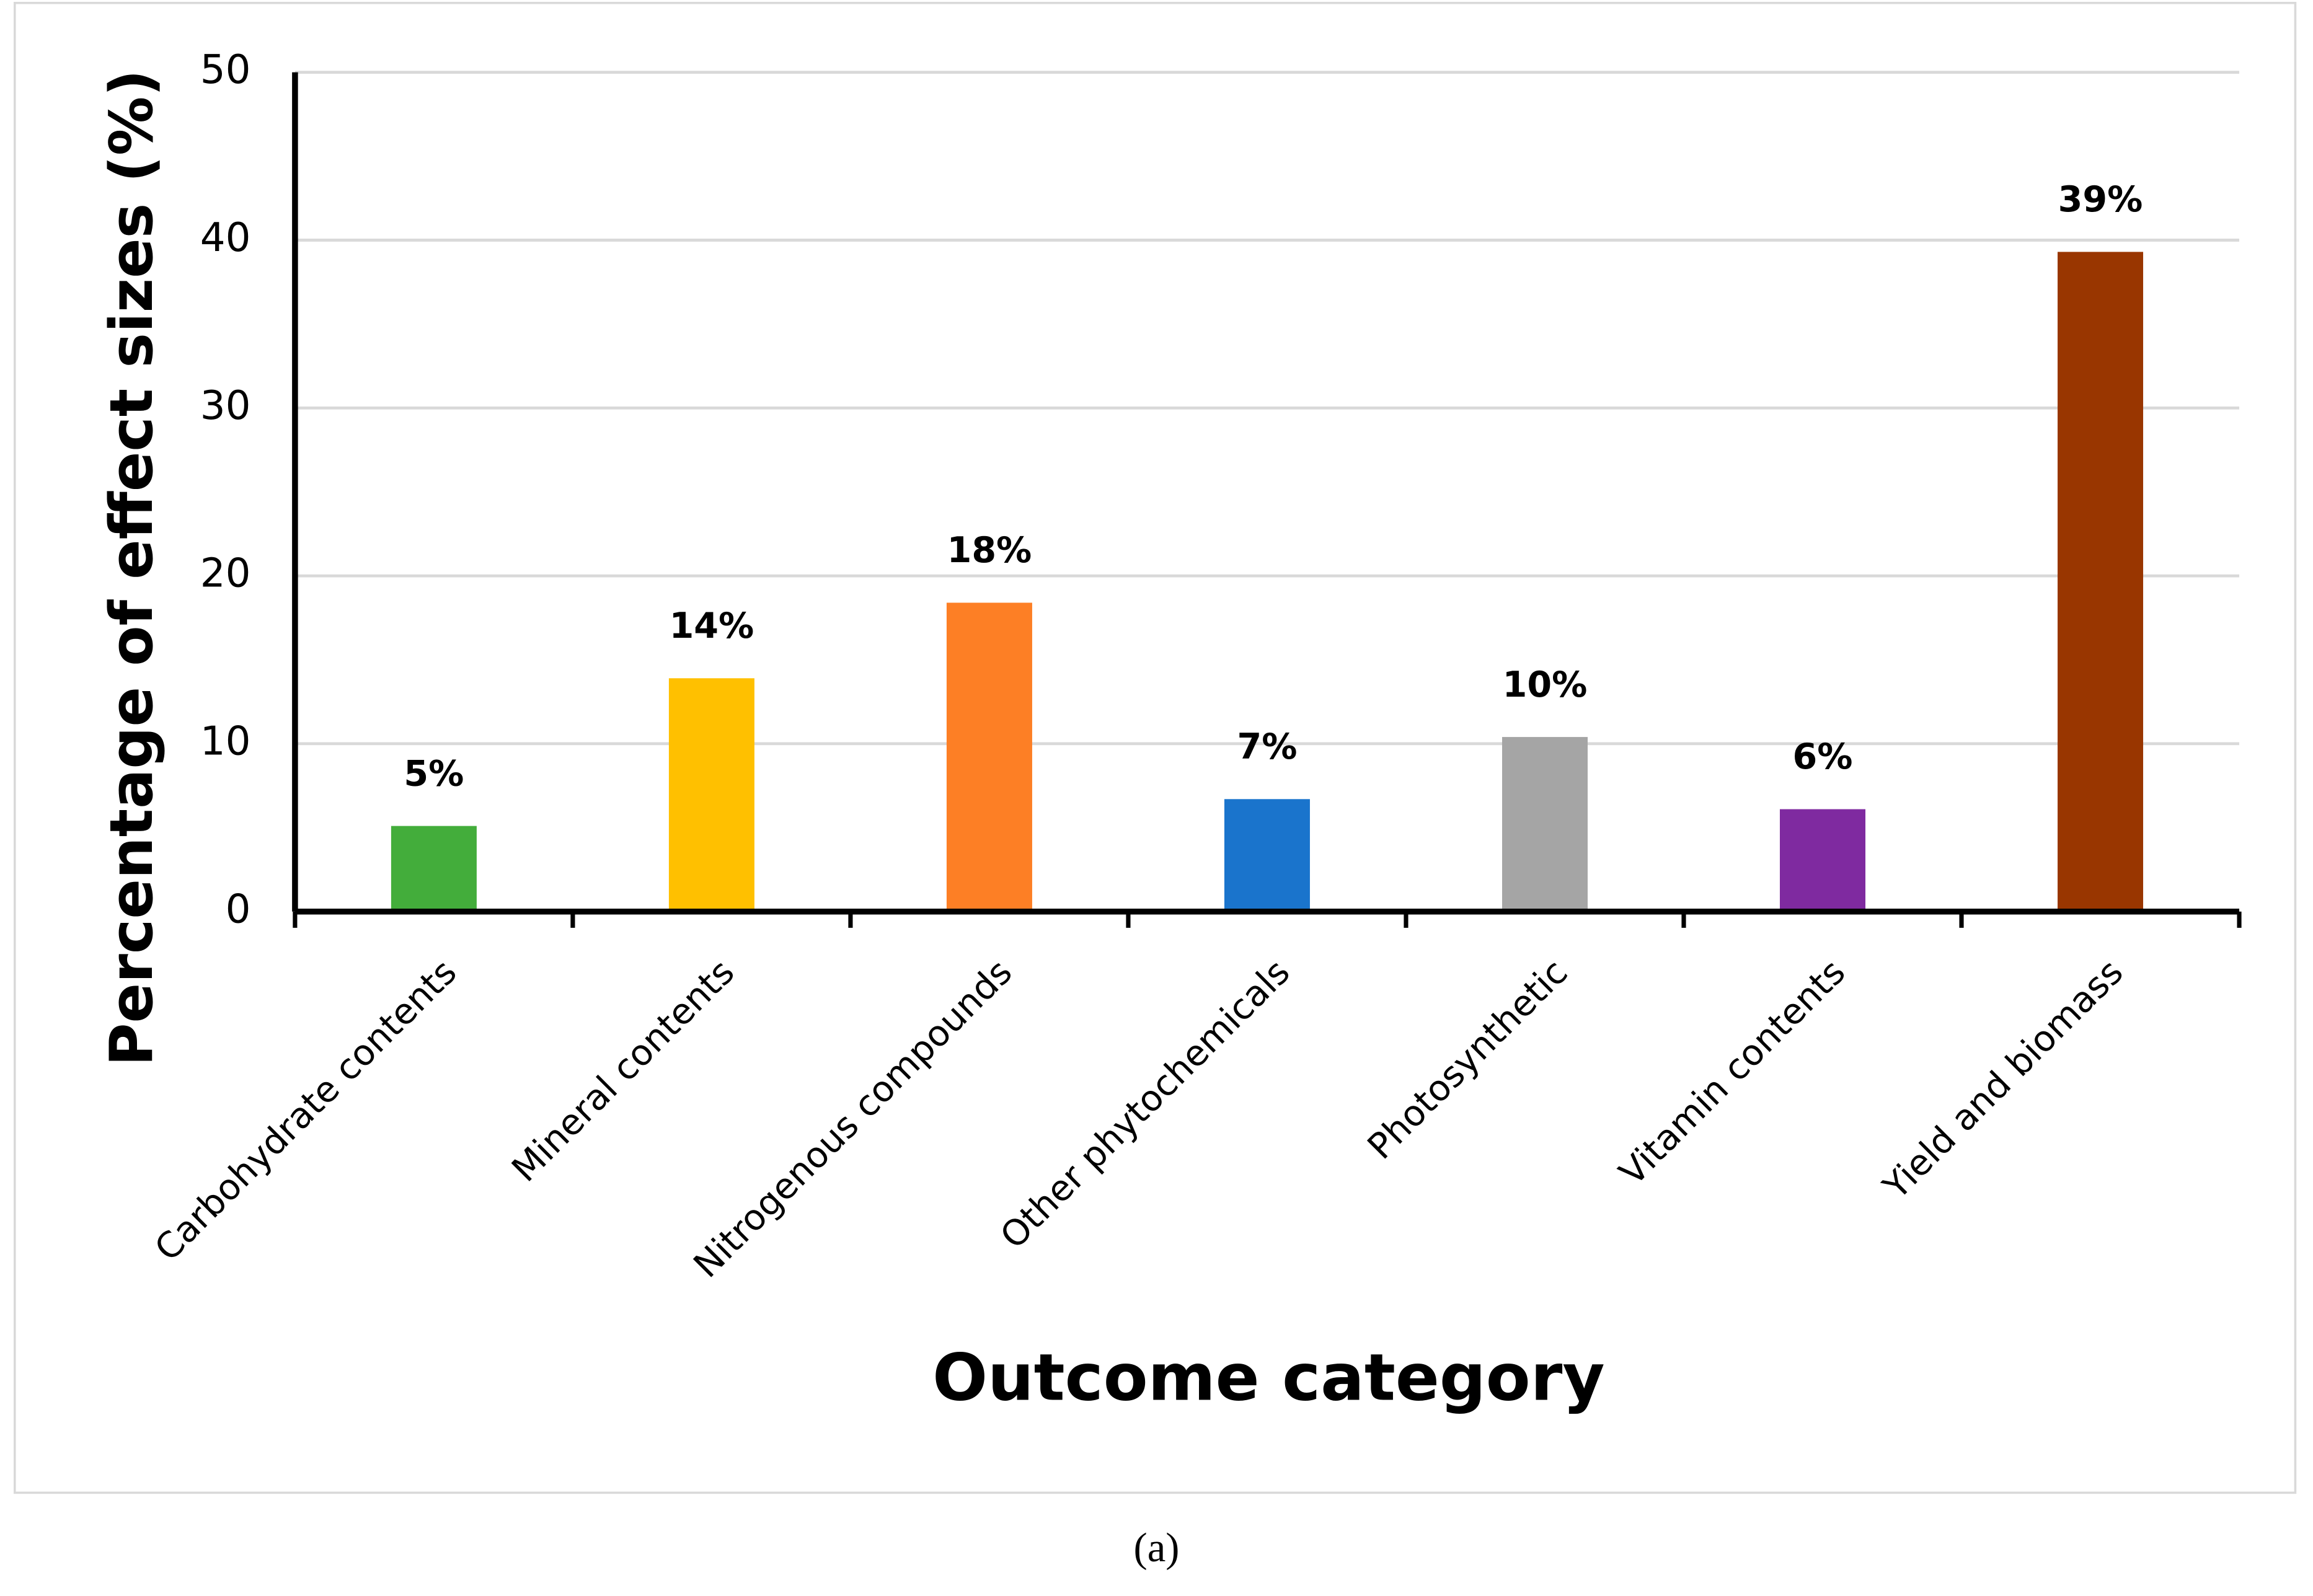 This screenshot has height=1596, width=2313. What do you see at coordinates (1267, 746) in the screenshot?
I see `data-label: 7%` at bounding box center [1267, 746].